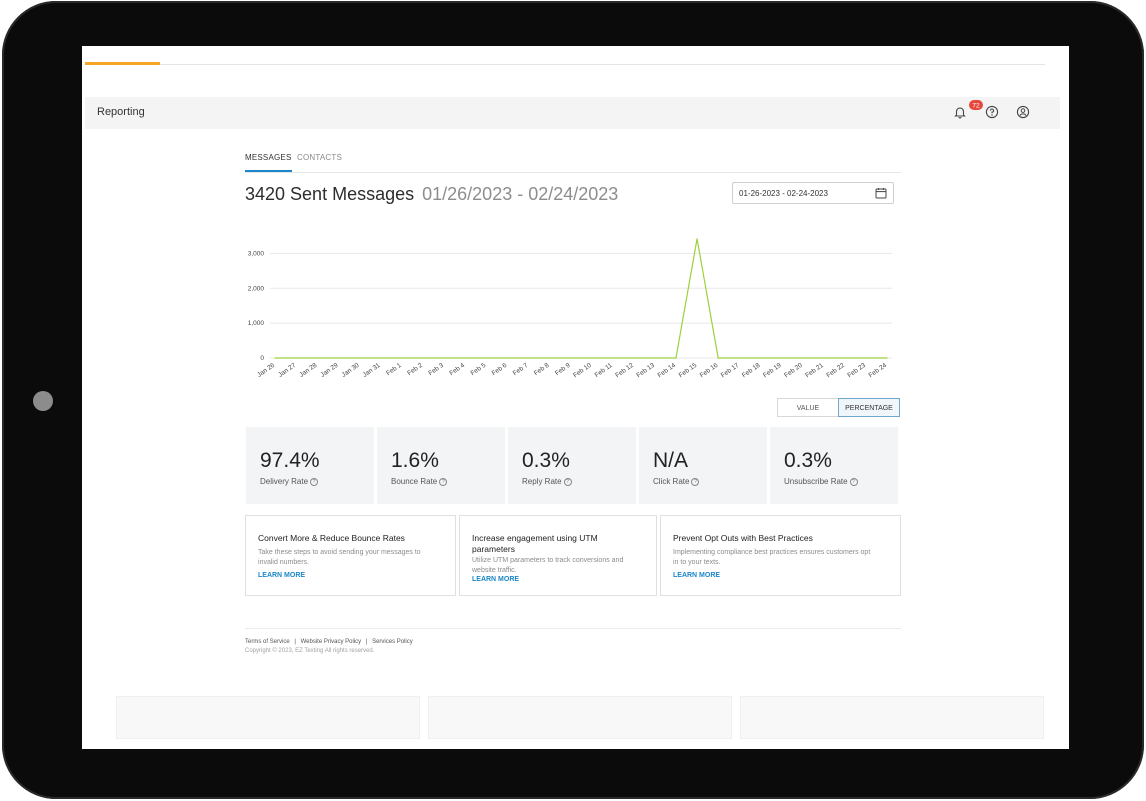  Describe the element at coordinates (573, 163) in the screenshot. I see `report-tabs: MESSAGES CONTACTS` at that location.